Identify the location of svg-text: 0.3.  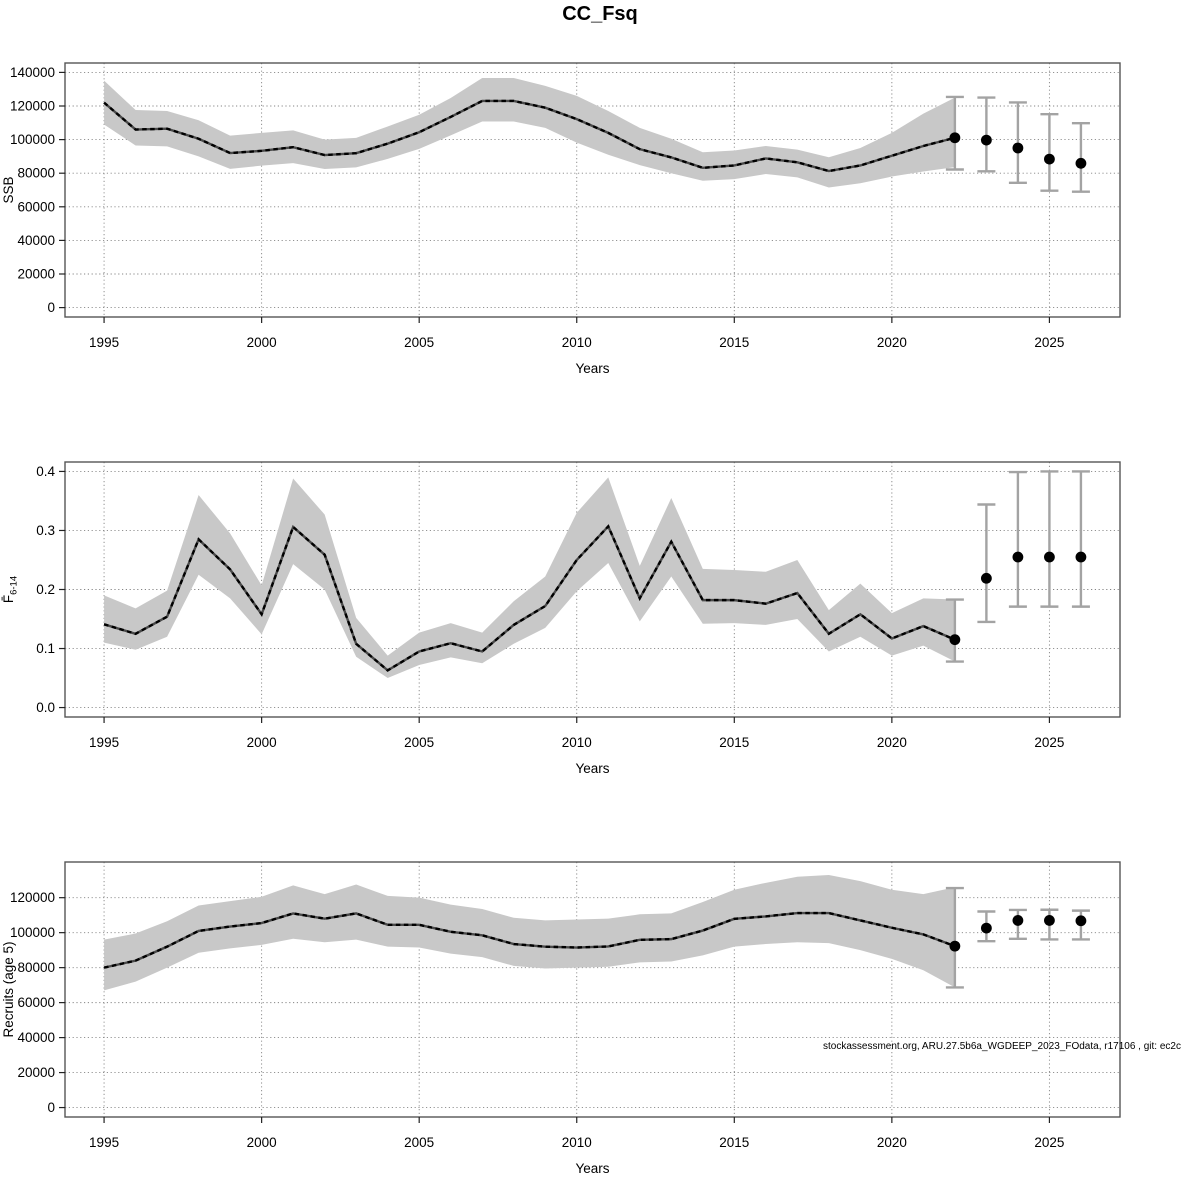
(45, 530).